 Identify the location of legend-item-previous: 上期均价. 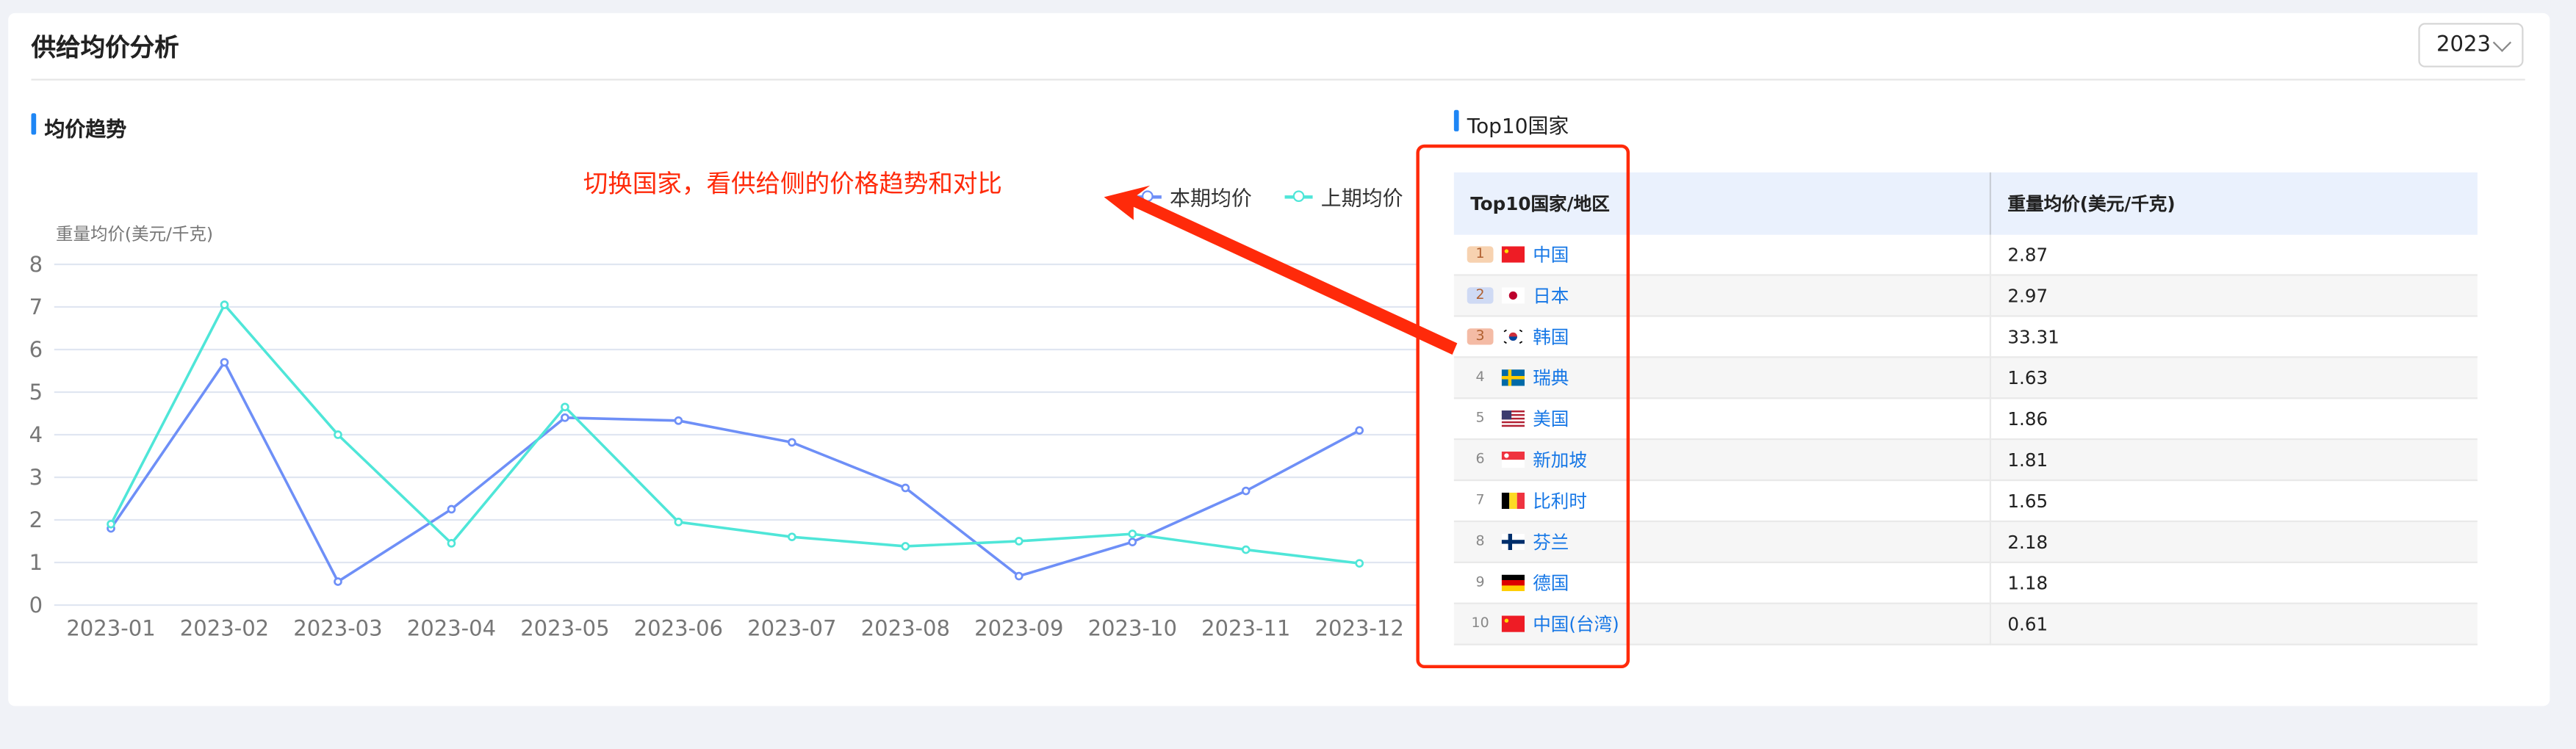
(1343, 196).